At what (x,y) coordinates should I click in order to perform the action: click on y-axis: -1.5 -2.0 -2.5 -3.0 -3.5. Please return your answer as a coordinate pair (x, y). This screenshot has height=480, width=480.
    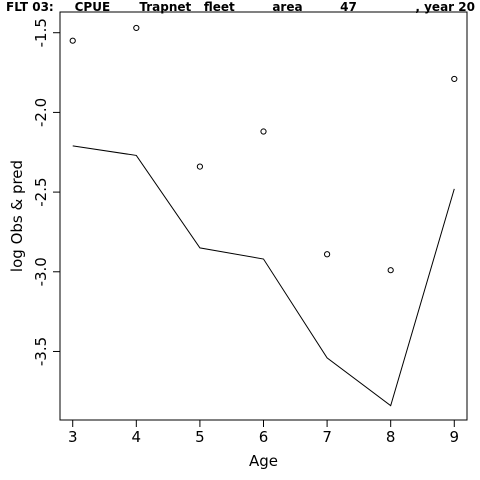
    Looking at the image, I should click on (46, 192).